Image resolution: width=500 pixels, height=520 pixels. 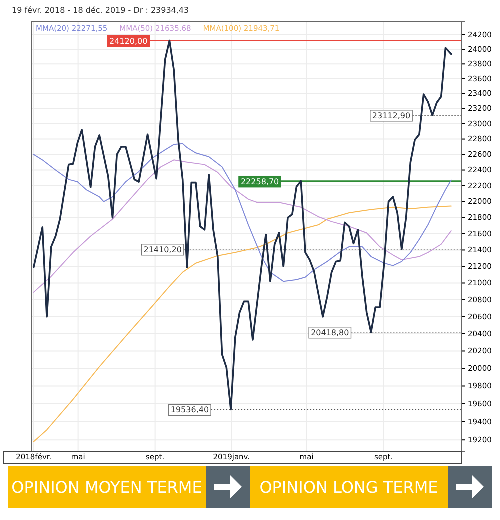 What do you see at coordinates (391, 115) in the screenshot?
I see `ref-line-label: 23112,90` at bounding box center [391, 115].